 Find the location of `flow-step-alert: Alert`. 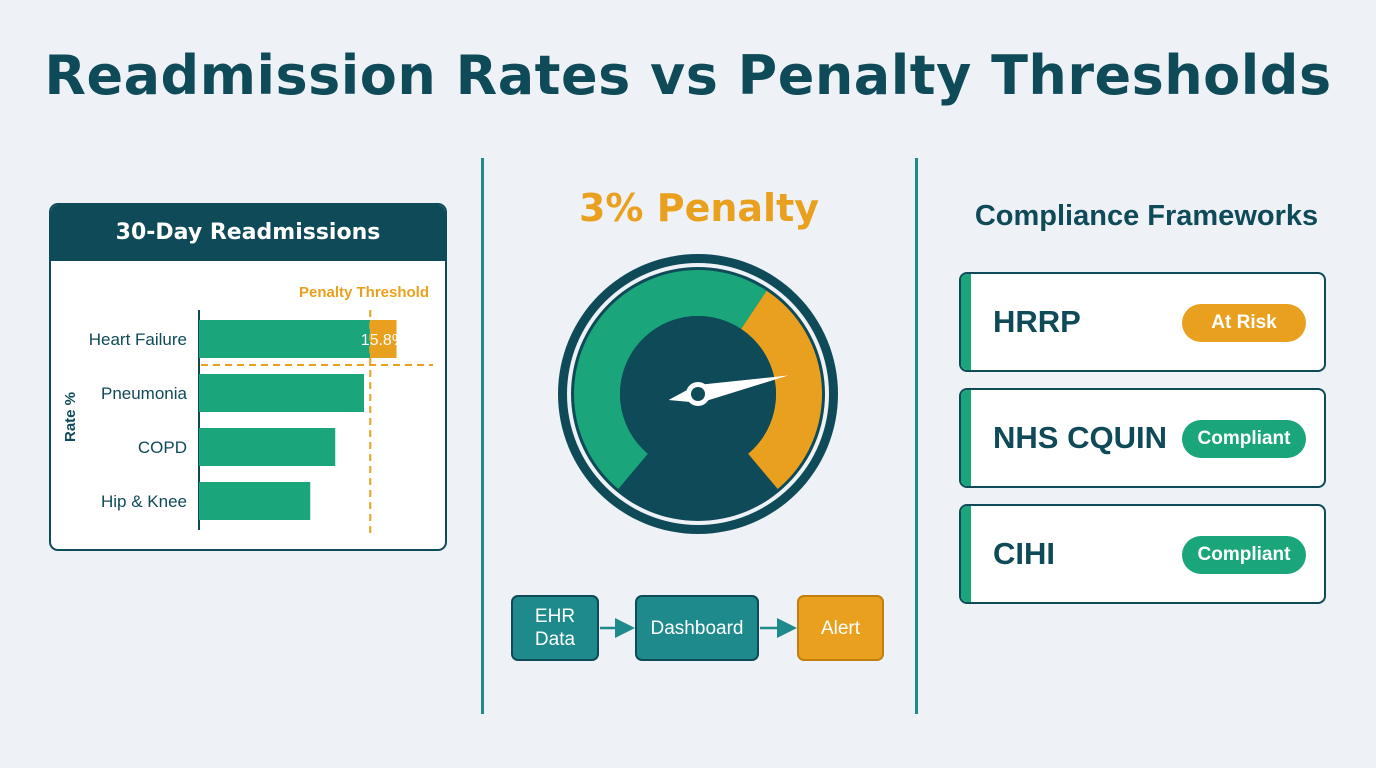

flow-step-alert: Alert is located at coordinates (840, 628).